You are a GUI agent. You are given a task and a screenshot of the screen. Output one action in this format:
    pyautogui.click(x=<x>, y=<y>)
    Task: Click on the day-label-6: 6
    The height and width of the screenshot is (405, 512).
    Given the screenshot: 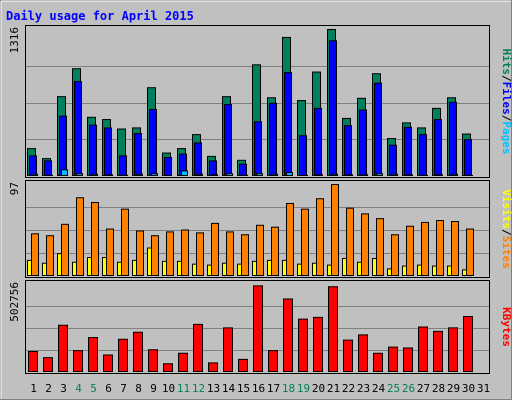 What is the action you would take?
    pyautogui.click(x=108, y=388)
    